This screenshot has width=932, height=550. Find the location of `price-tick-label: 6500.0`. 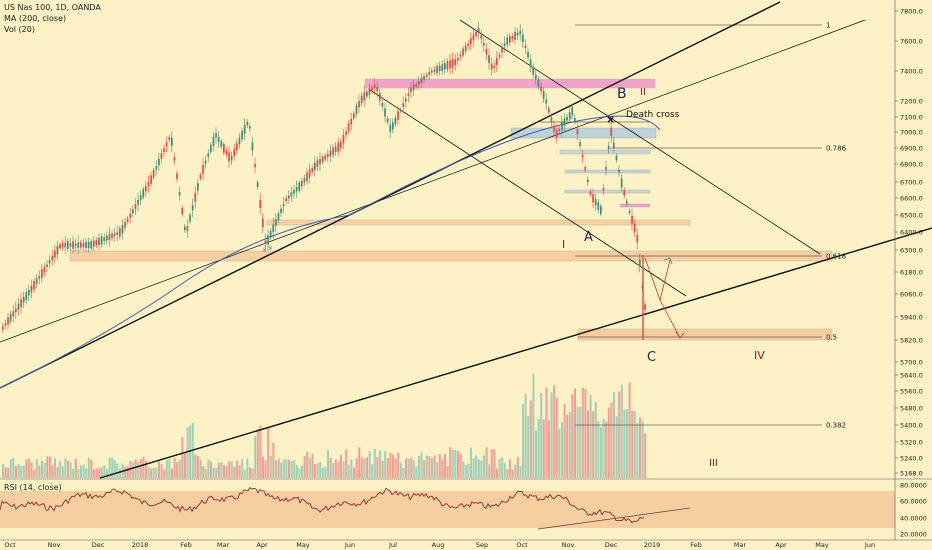

price-tick-label: 6500.0 is located at coordinates (911, 216).